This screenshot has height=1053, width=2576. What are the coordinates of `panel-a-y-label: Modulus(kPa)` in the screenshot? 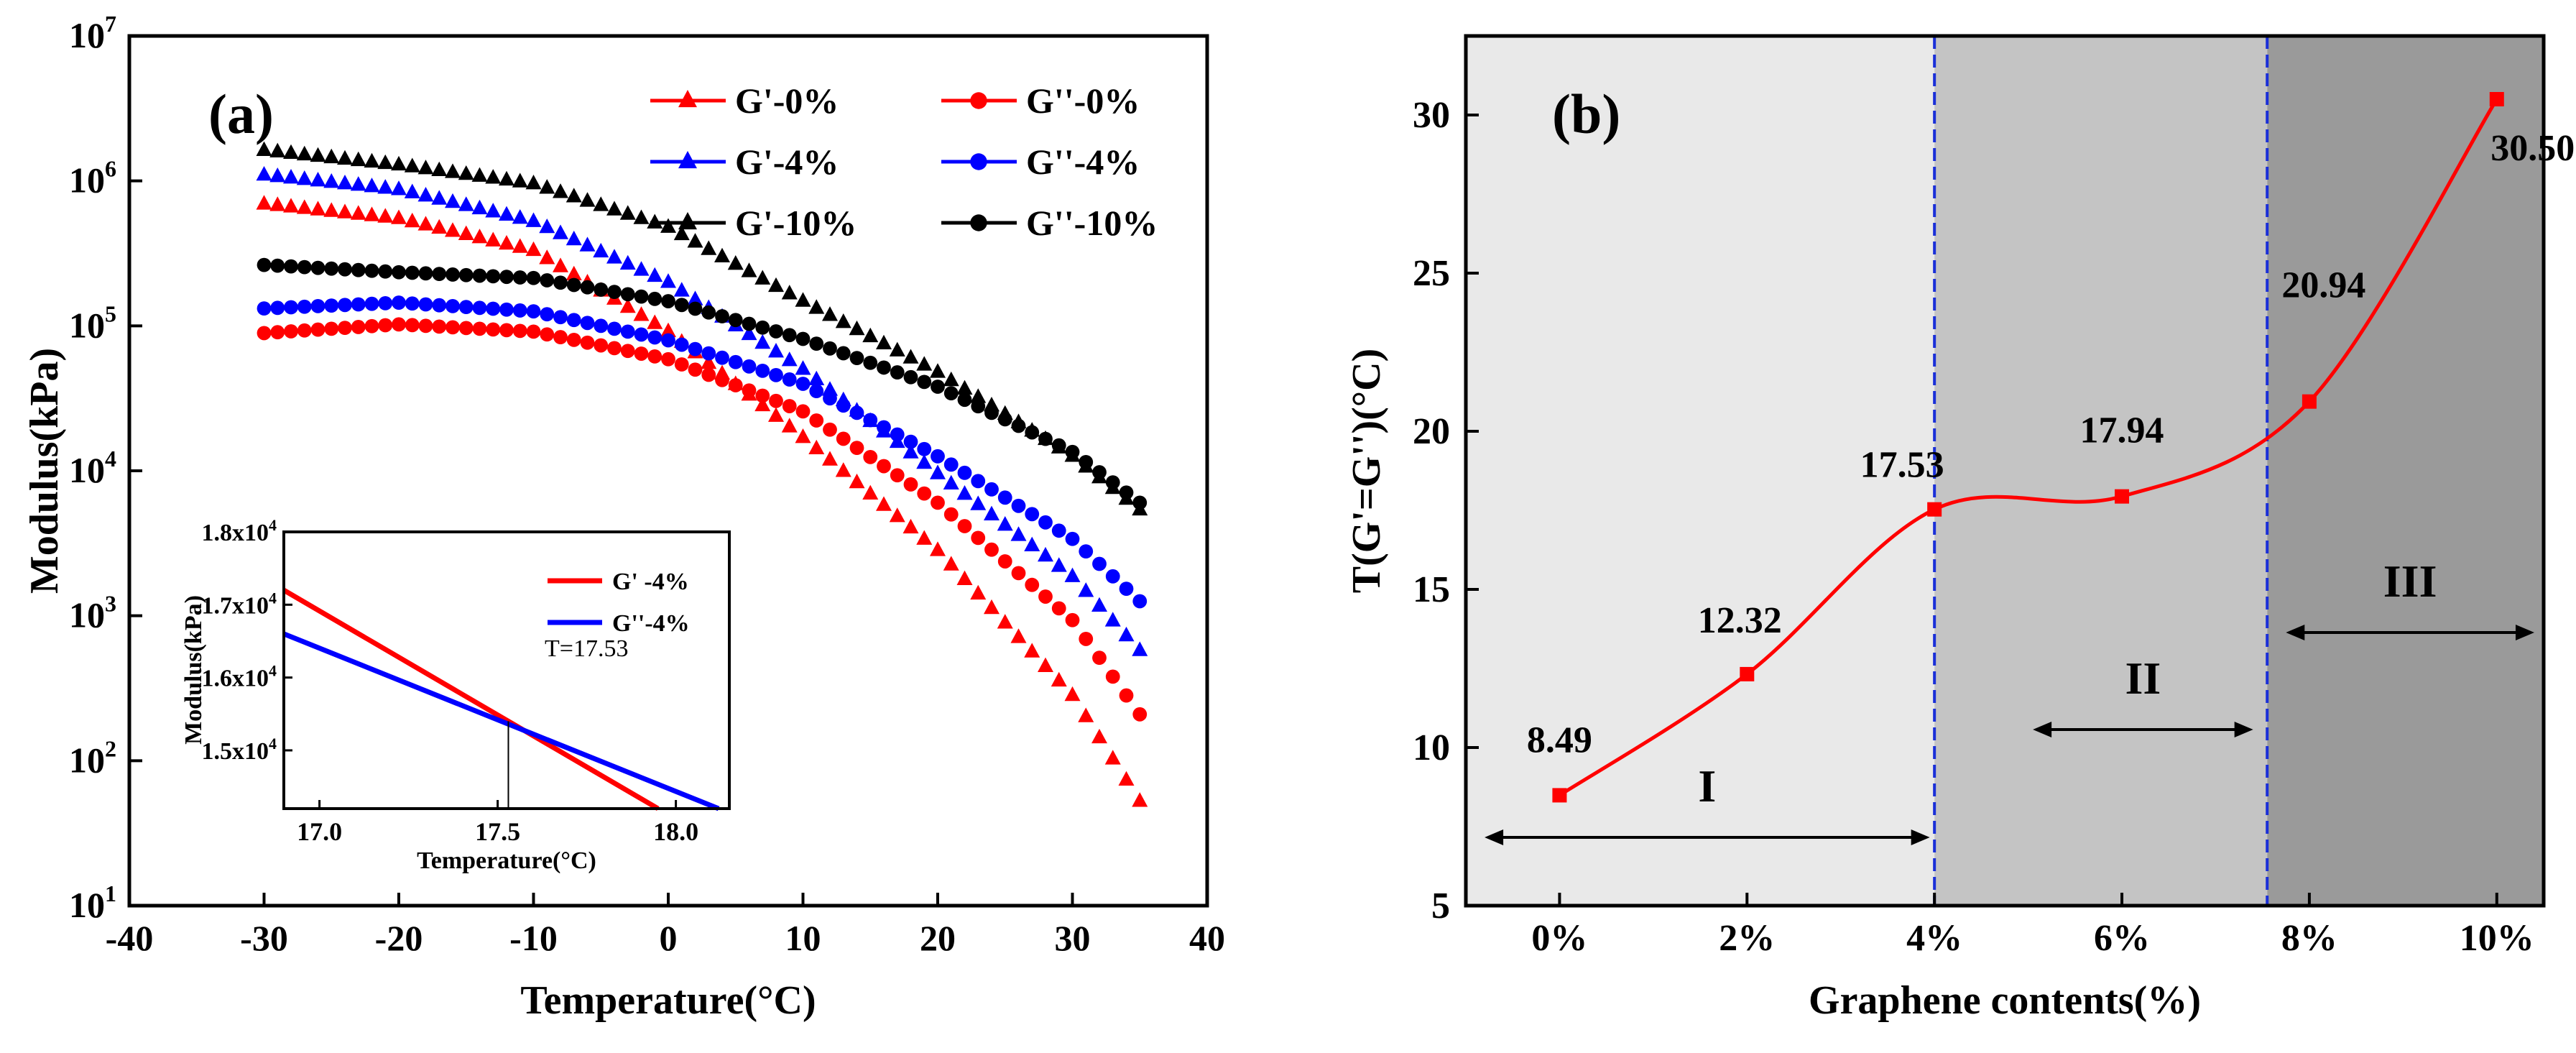 It's located at (45, 471).